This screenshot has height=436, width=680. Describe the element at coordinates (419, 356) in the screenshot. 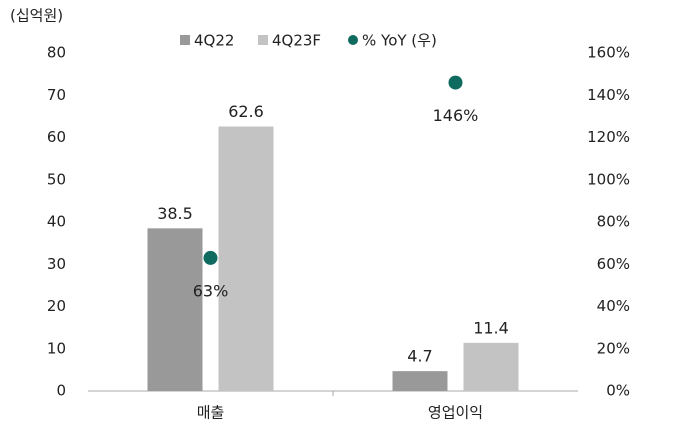

I see `bar-value-label: 4.7` at that location.